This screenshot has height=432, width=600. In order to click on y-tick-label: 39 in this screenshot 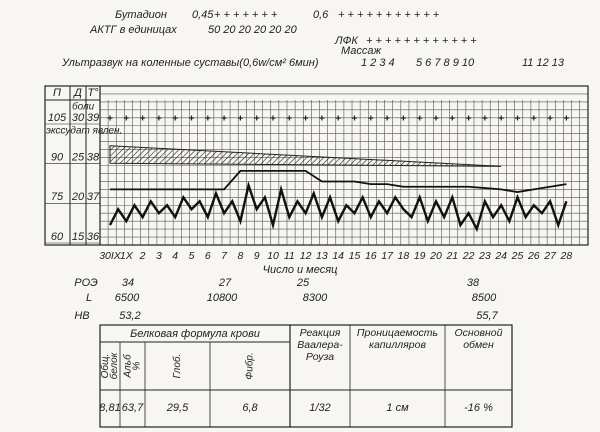, I will do `click(93, 118)`.